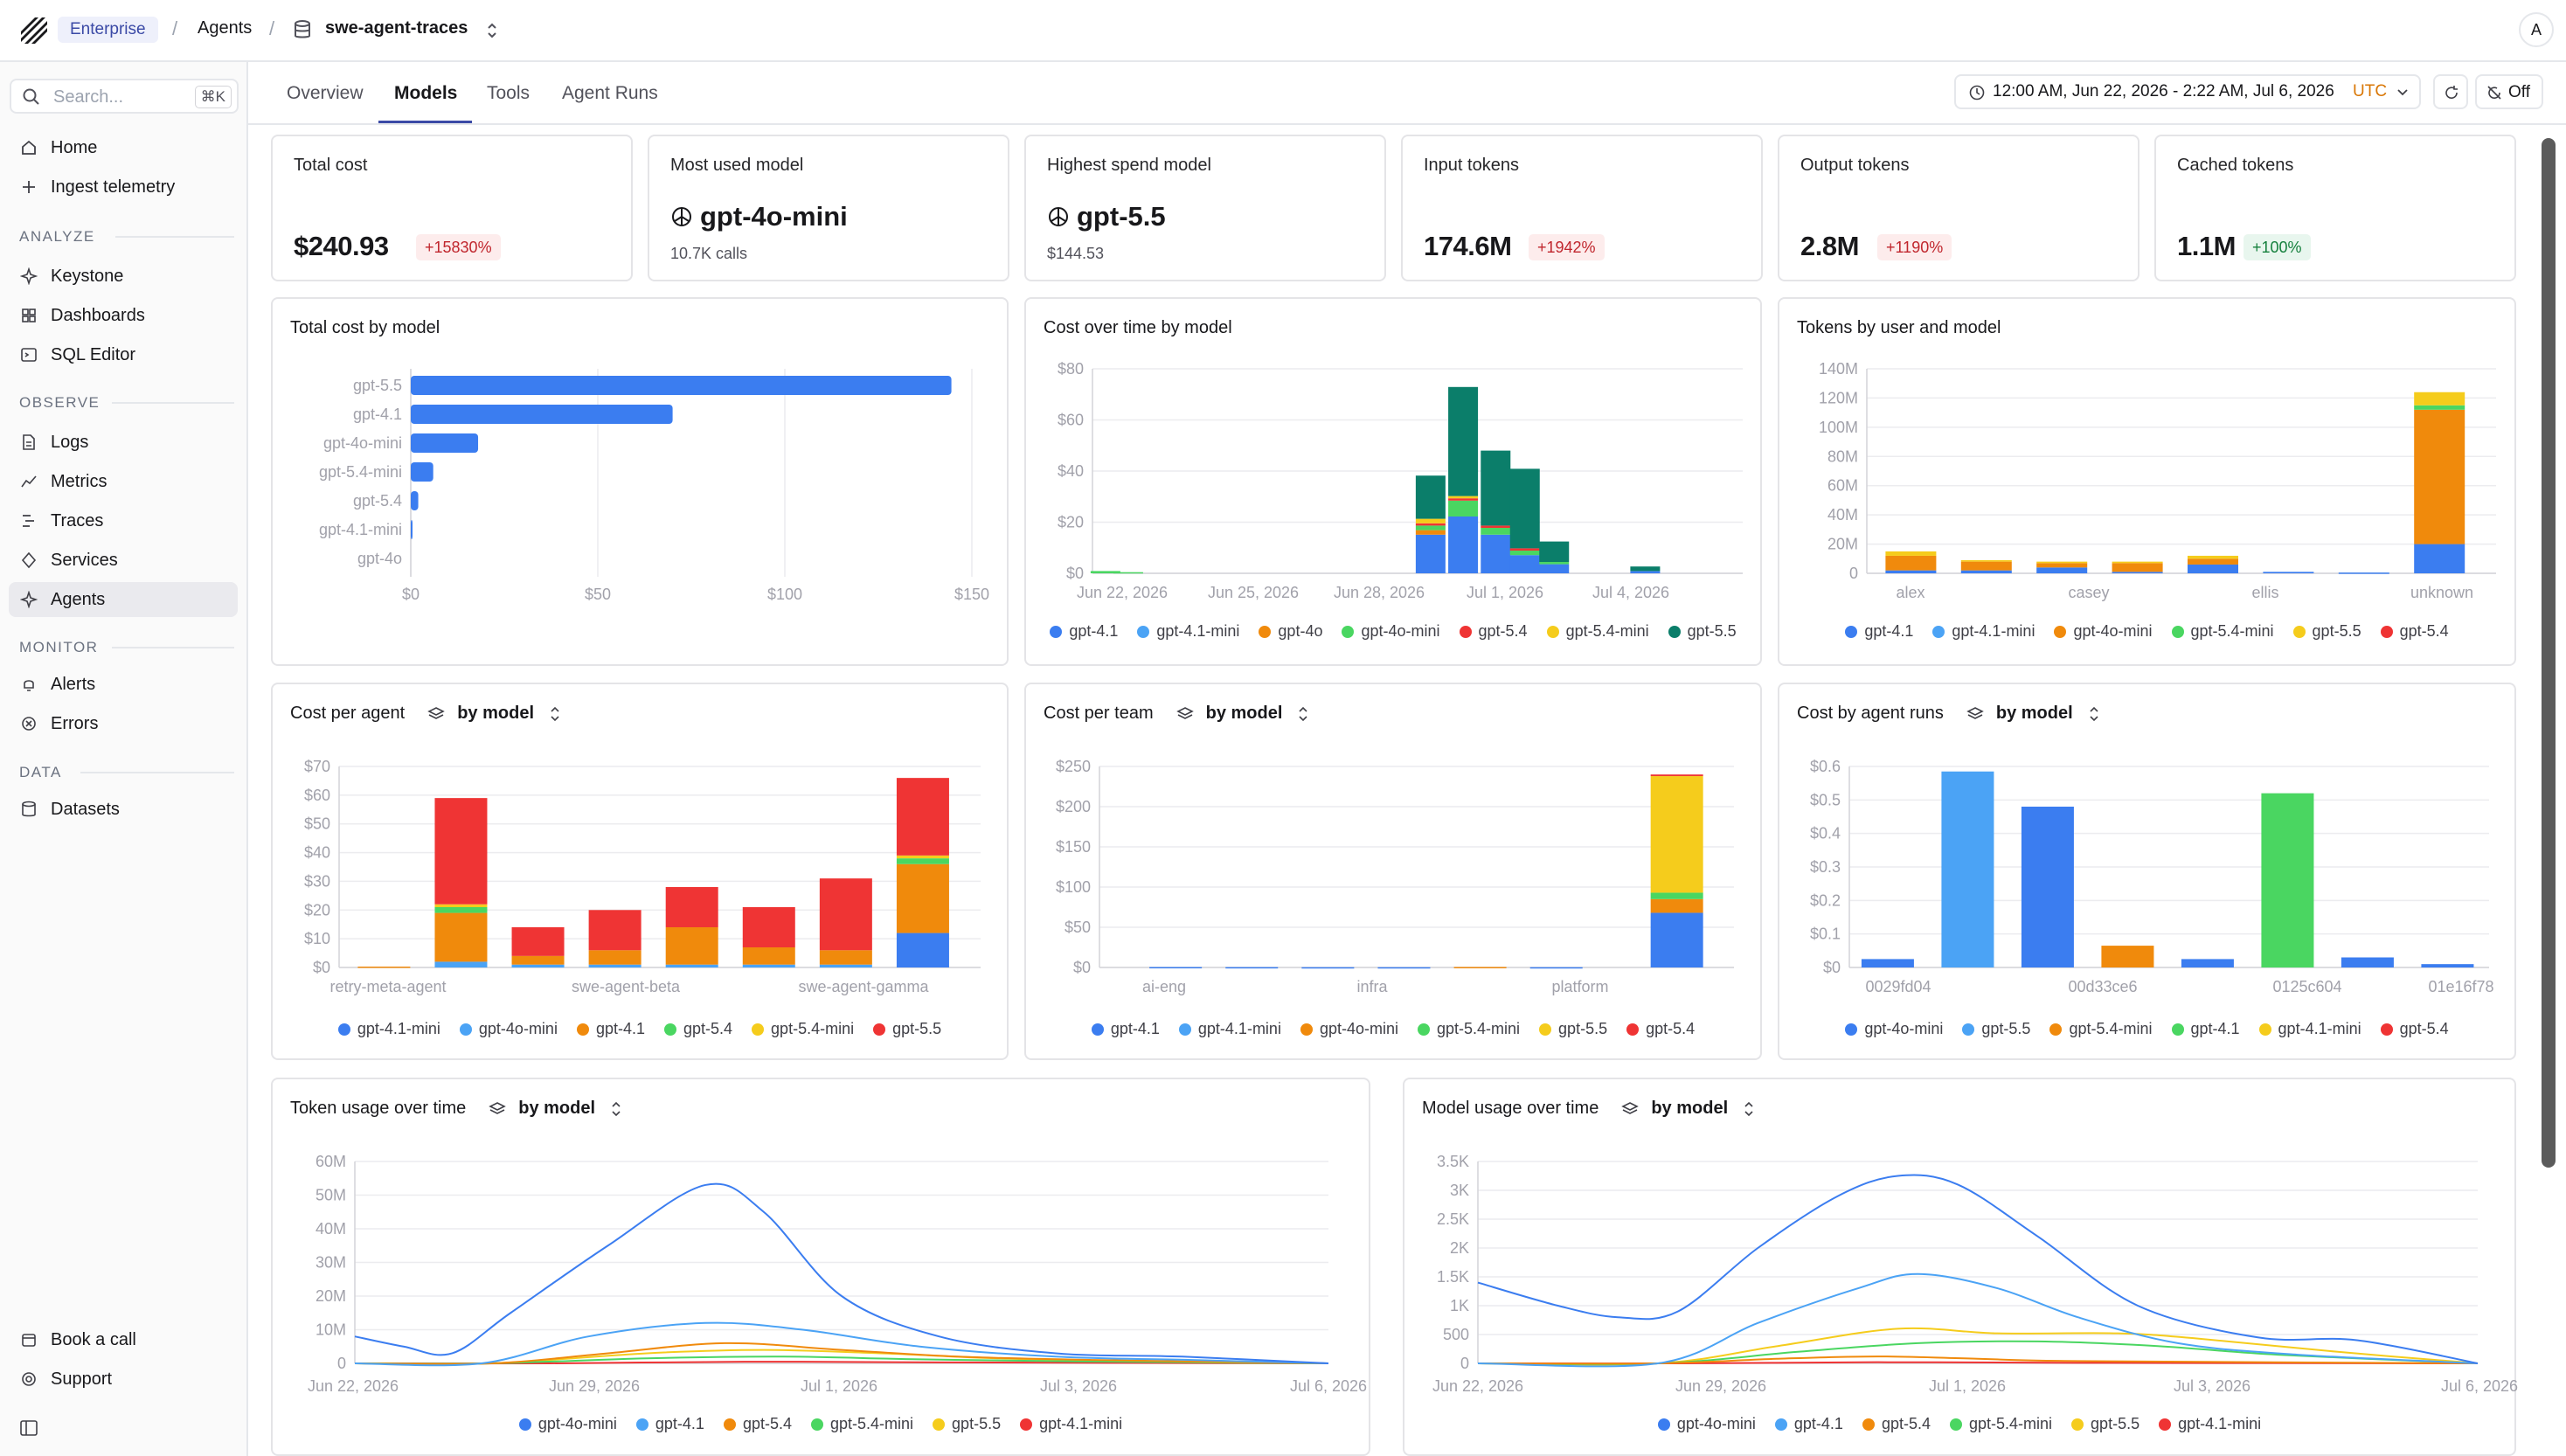 This screenshot has height=1456, width=2566. Describe the element at coordinates (1607, 631) in the screenshot. I see `legend-label: gpt-5.4-mini` at that location.